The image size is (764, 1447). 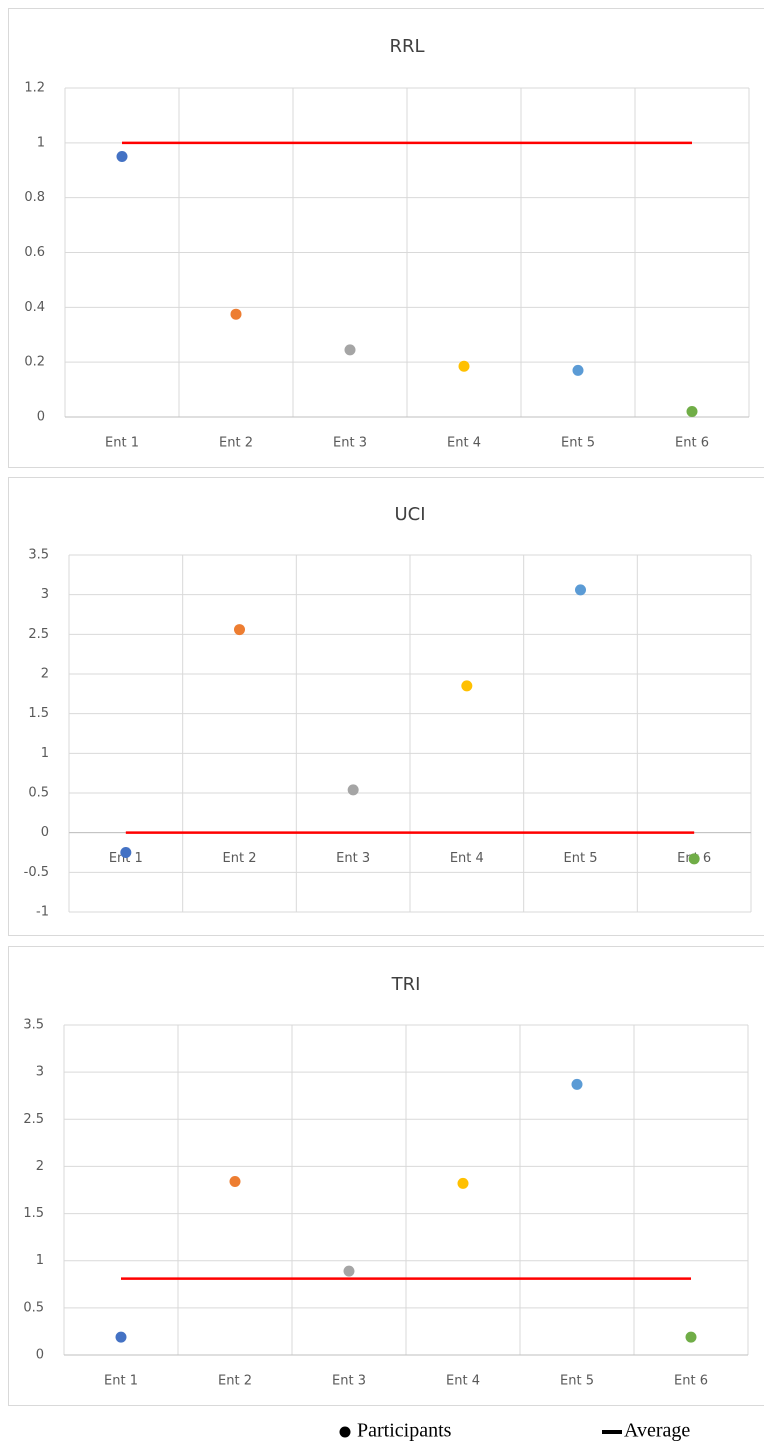 I want to click on legend-label: Average, so click(x=657, y=1431).